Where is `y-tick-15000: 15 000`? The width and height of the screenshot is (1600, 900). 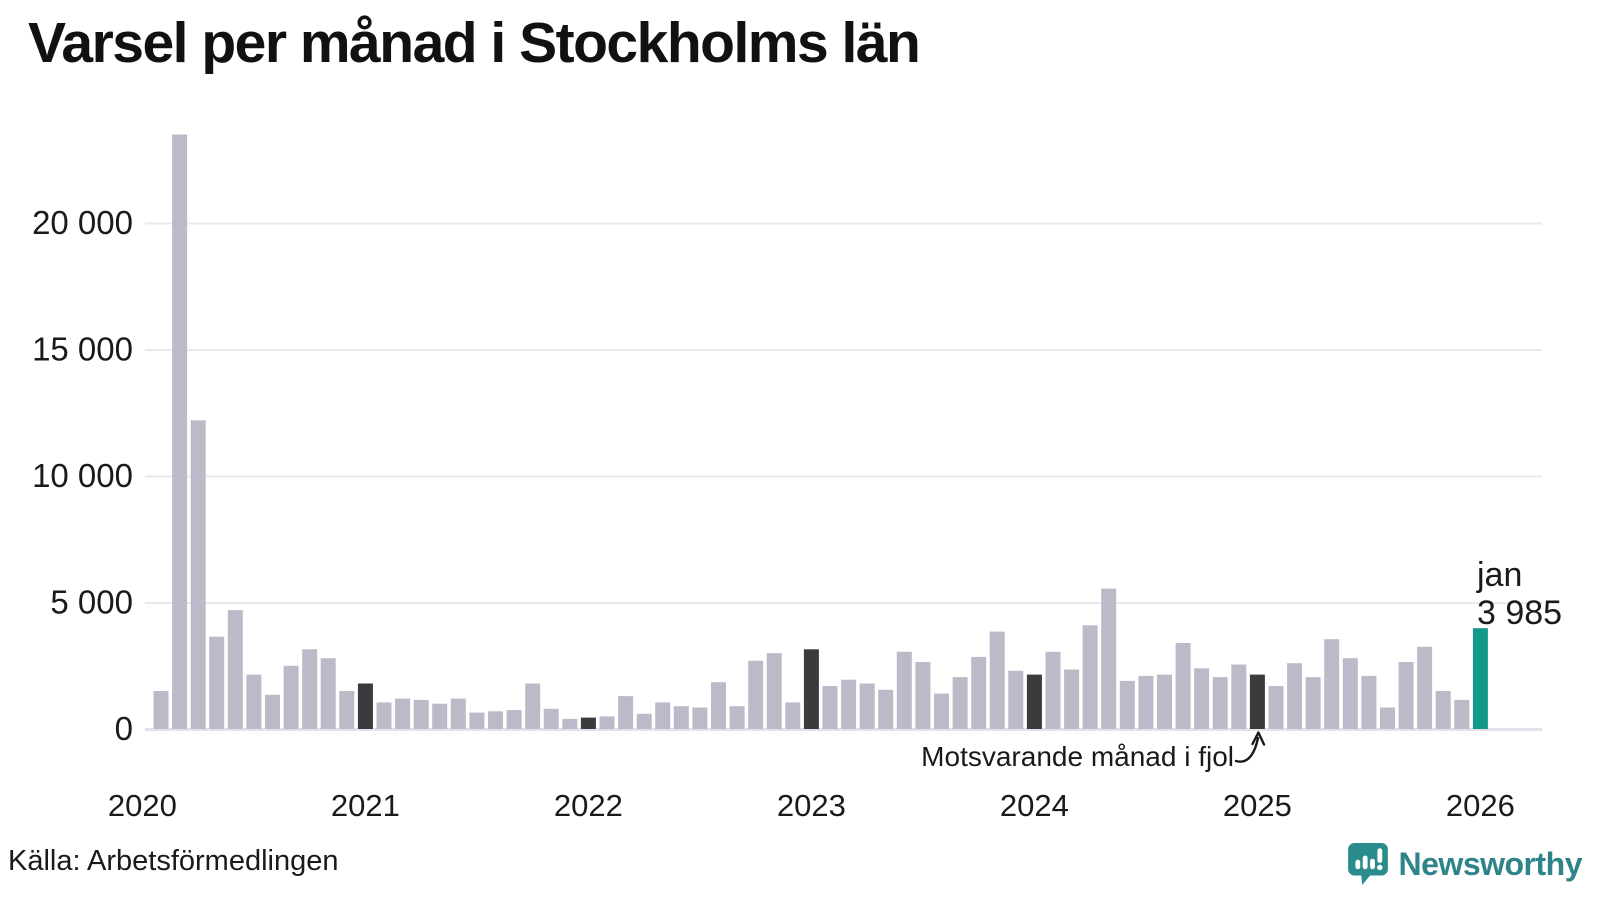
y-tick-15000: 15 000 is located at coordinates (82, 349).